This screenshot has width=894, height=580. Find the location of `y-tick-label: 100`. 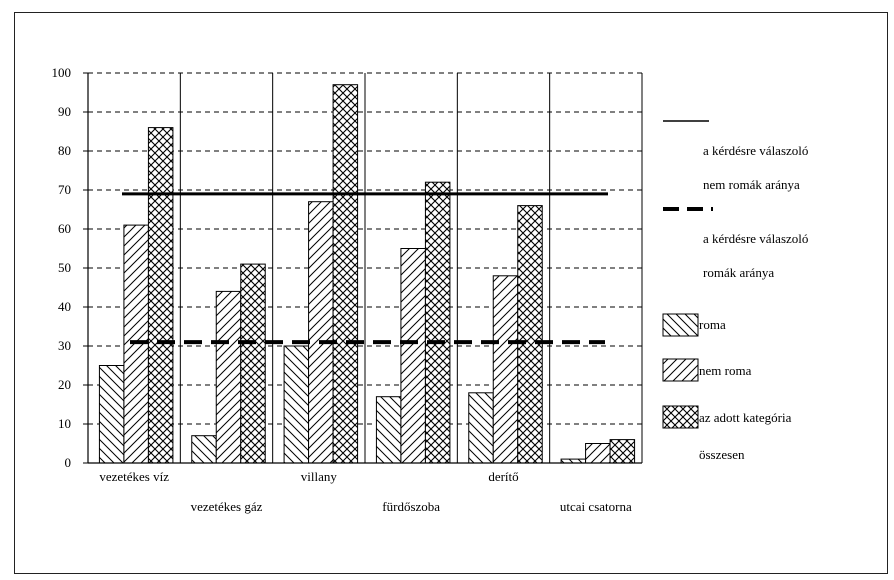

y-tick-label: 100 is located at coordinates (62, 72).